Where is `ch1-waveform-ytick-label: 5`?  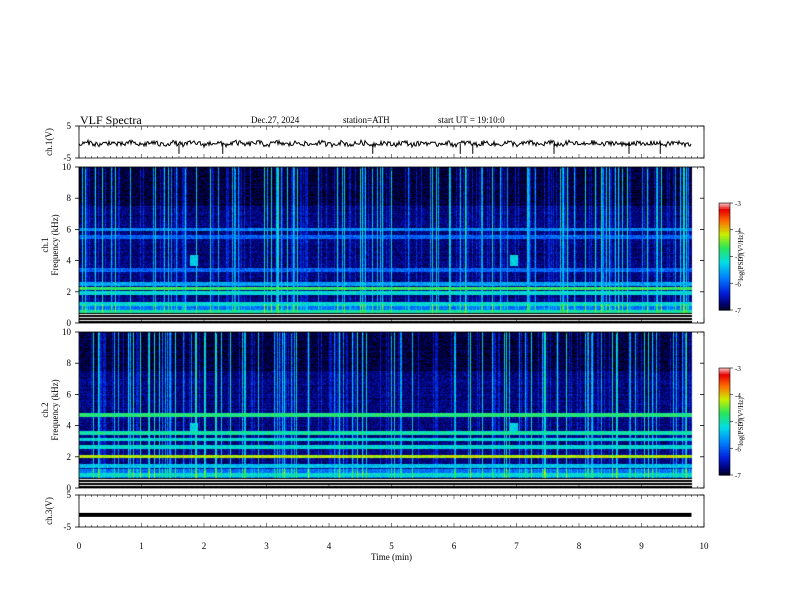 ch1-waveform-ytick-label: 5 is located at coordinates (69, 126).